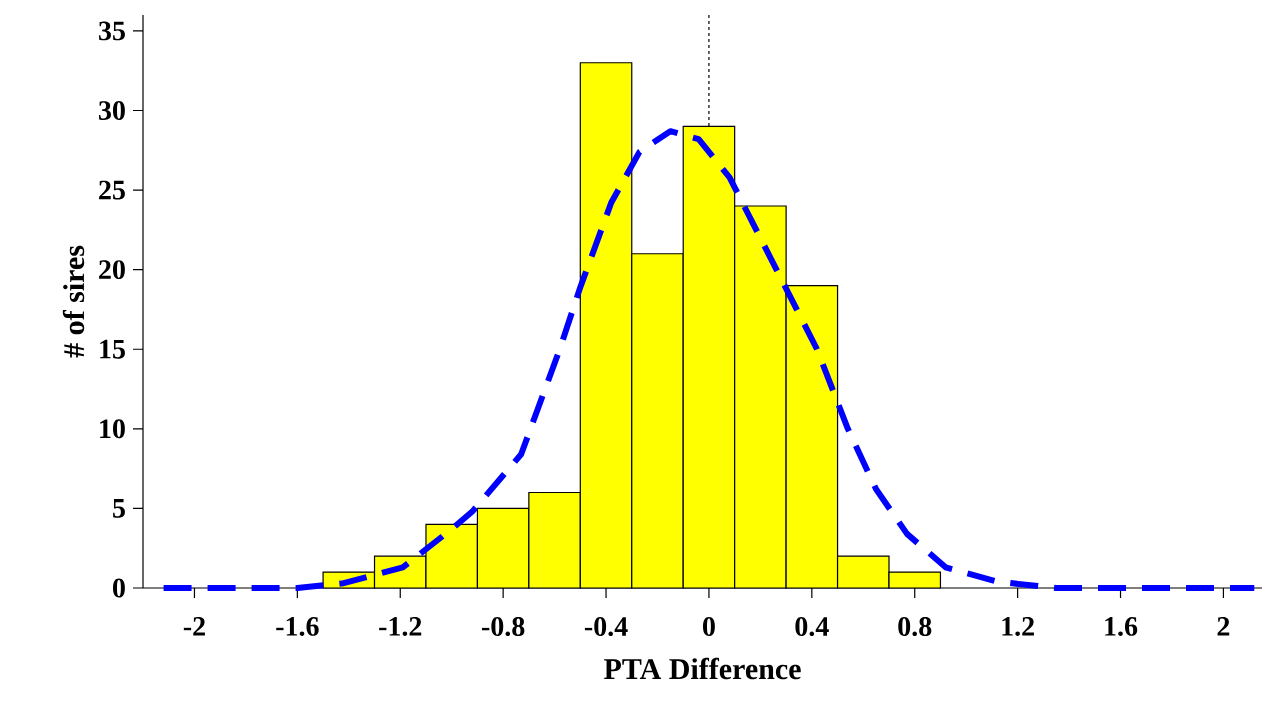 This screenshot has height=727, width=1270. Describe the element at coordinates (1223, 626) in the screenshot. I see `x-tick-label: 2` at that location.